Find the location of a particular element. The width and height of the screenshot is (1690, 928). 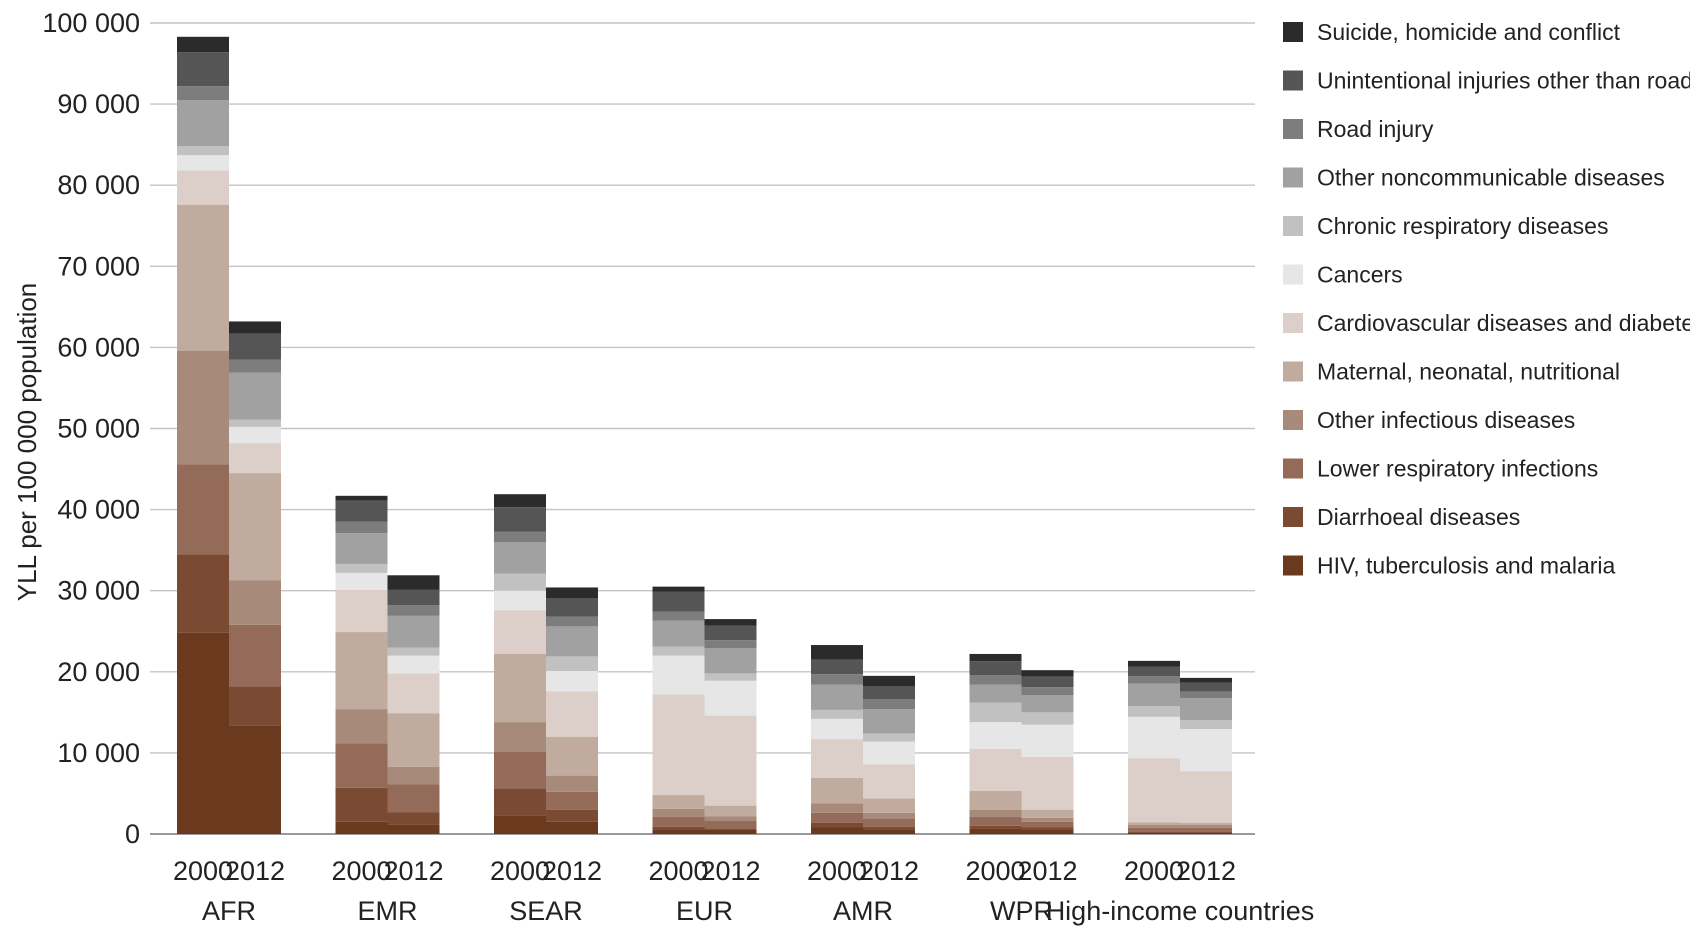

y-tick-label: 50 000 is located at coordinates (98, 429).